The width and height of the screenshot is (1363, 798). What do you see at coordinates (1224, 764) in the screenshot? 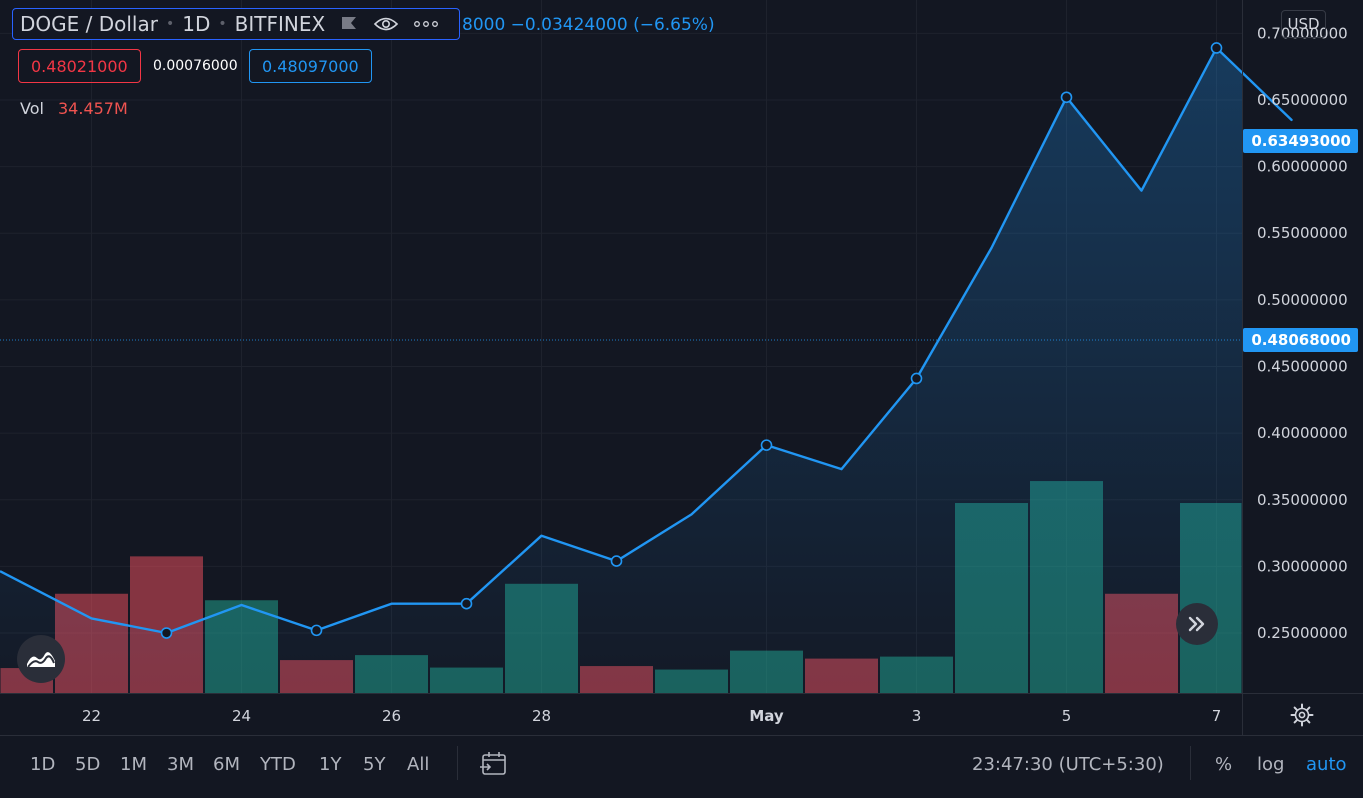
I see `percent-scale-toggle: %` at bounding box center [1224, 764].